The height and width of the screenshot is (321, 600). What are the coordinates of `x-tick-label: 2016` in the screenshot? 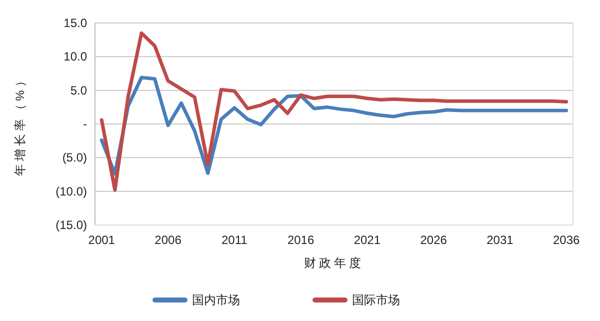 It's located at (300, 240).